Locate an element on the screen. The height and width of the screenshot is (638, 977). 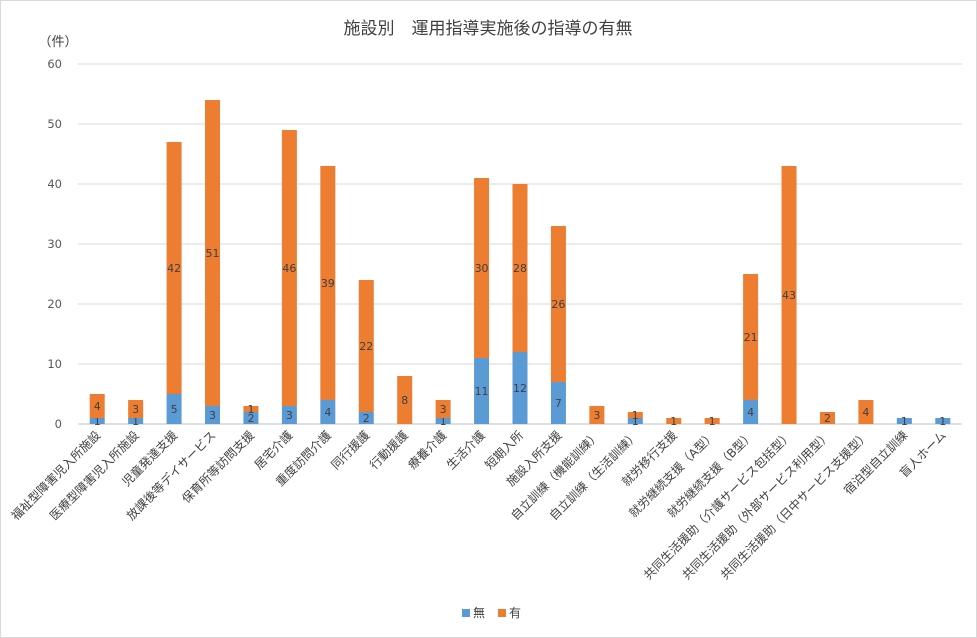
legend-swatch-none is located at coordinates (466, 613).